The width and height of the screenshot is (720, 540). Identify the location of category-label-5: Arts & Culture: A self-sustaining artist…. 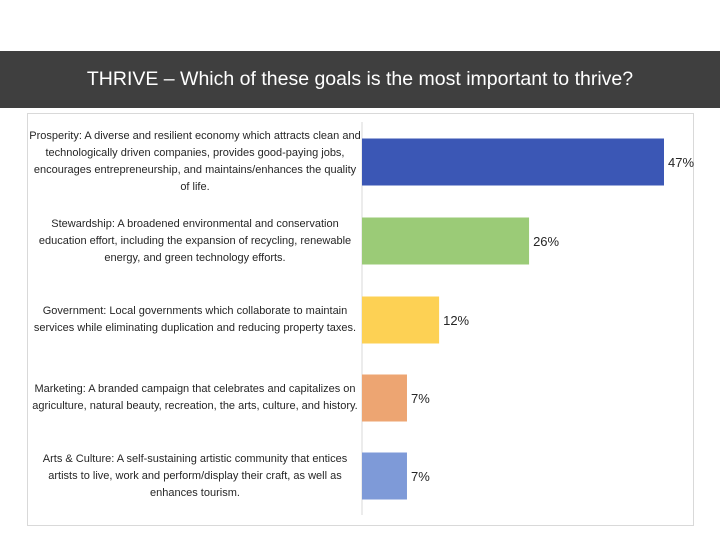
(195, 475).